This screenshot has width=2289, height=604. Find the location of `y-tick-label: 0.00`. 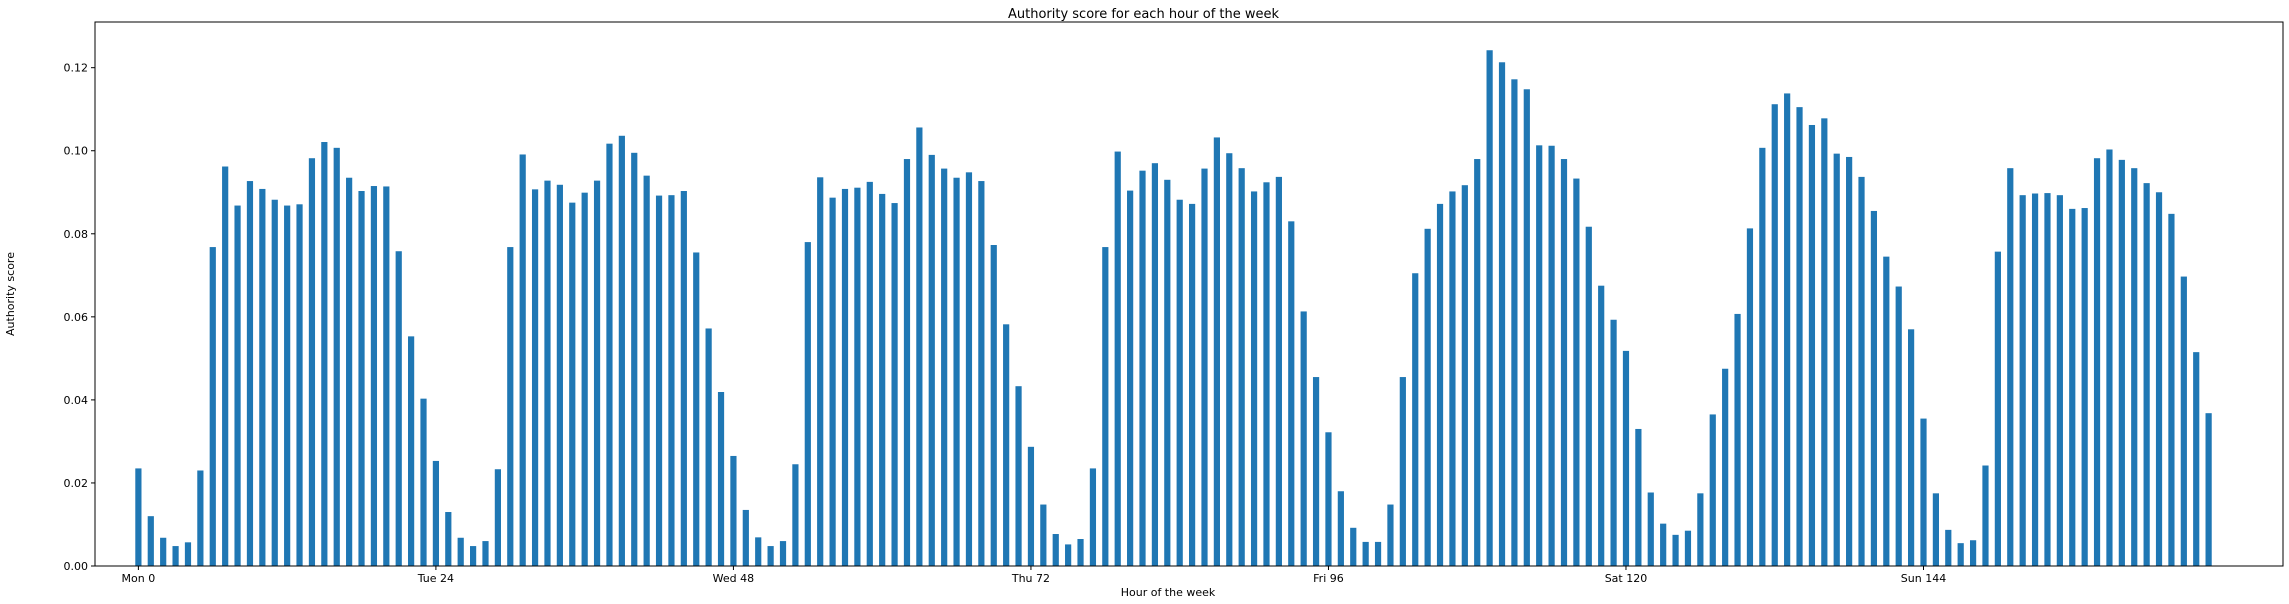

y-tick-label: 0.00 is located at coordinates (76, 566).